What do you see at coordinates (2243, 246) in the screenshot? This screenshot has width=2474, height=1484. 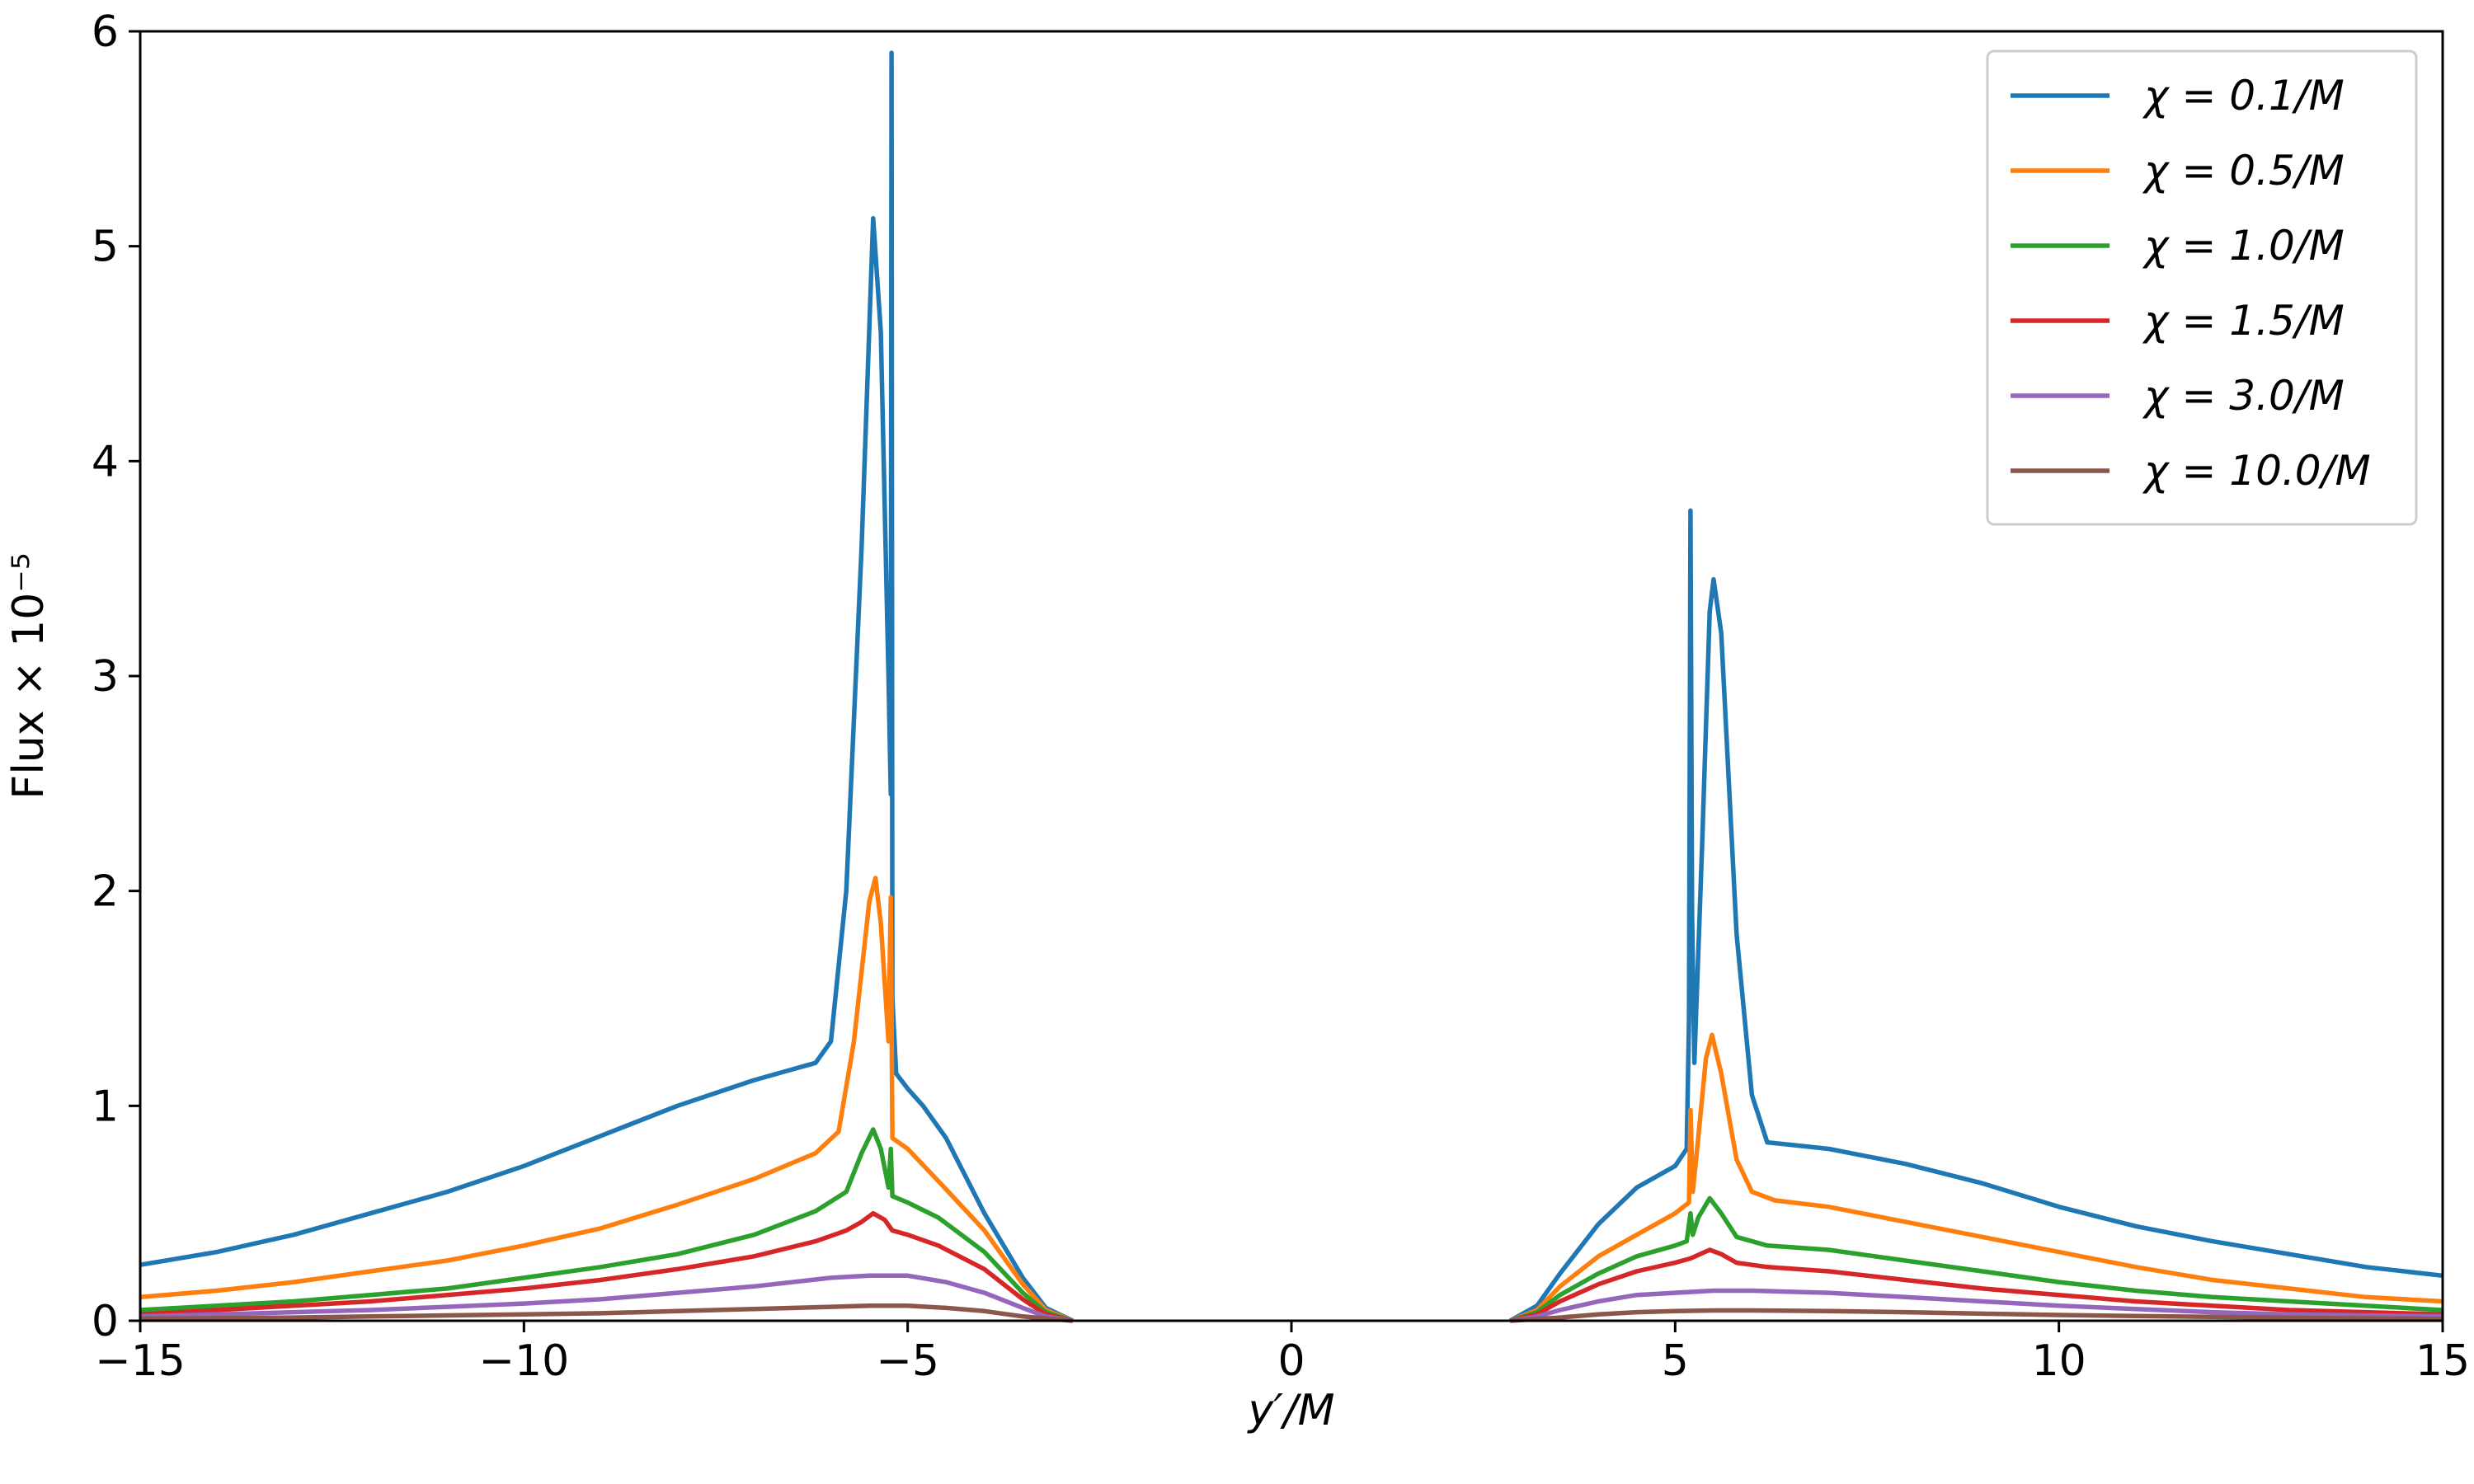 I see `legend-label: χ = 1.0/M` at bounding box center [2243, 246].